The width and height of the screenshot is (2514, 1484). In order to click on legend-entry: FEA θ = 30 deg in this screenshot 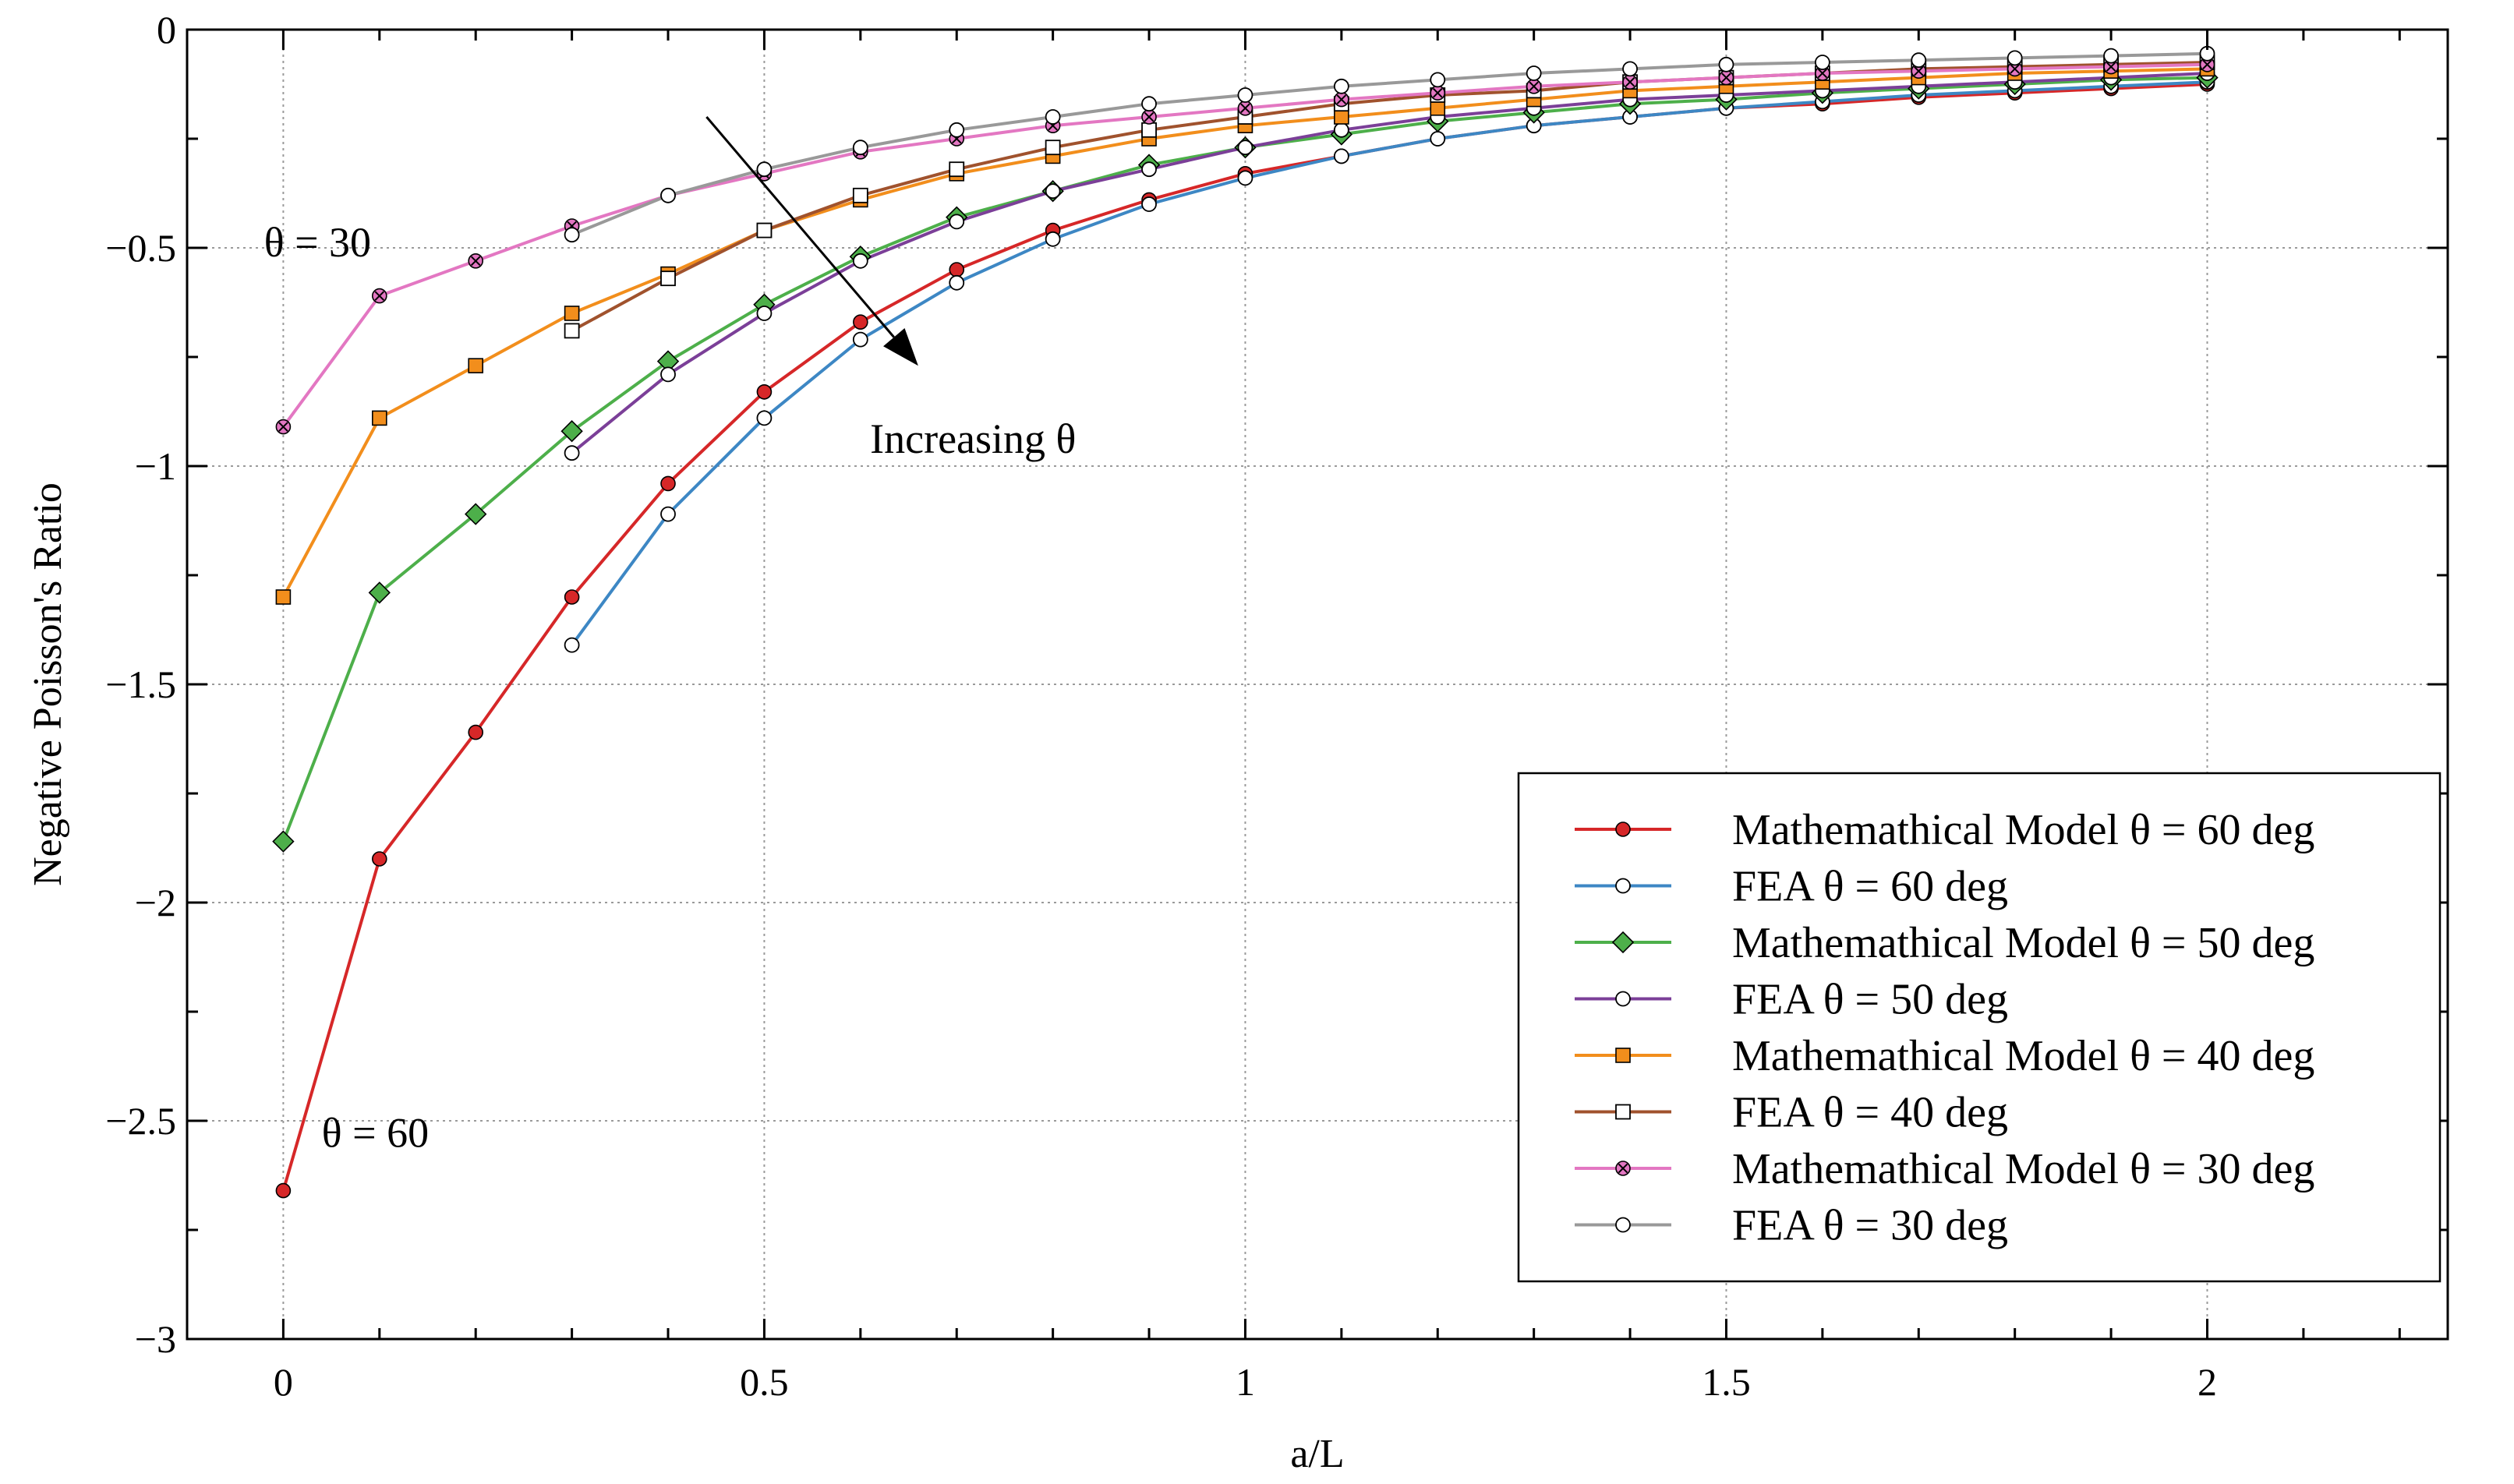, I will do `click(1792, 1226)`.